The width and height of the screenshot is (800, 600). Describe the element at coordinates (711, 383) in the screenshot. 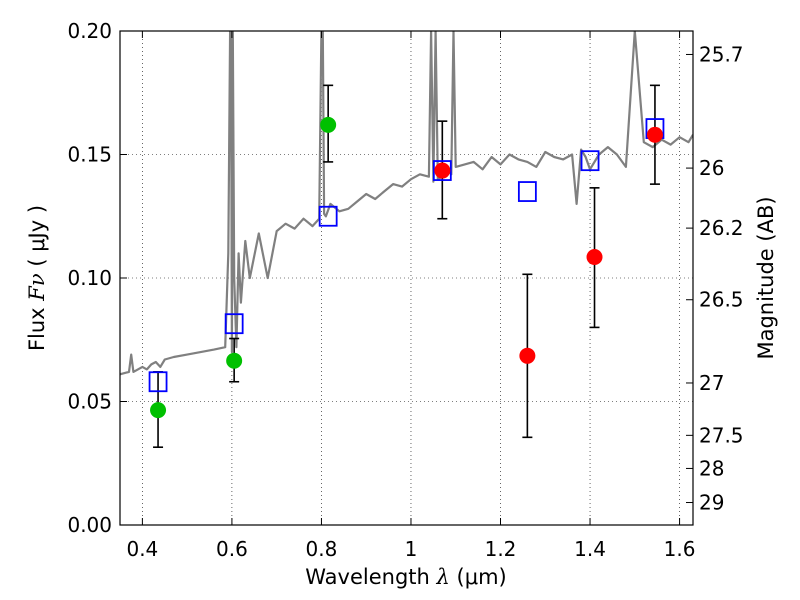

I see `magnitude-tick-label: 27` at that location.